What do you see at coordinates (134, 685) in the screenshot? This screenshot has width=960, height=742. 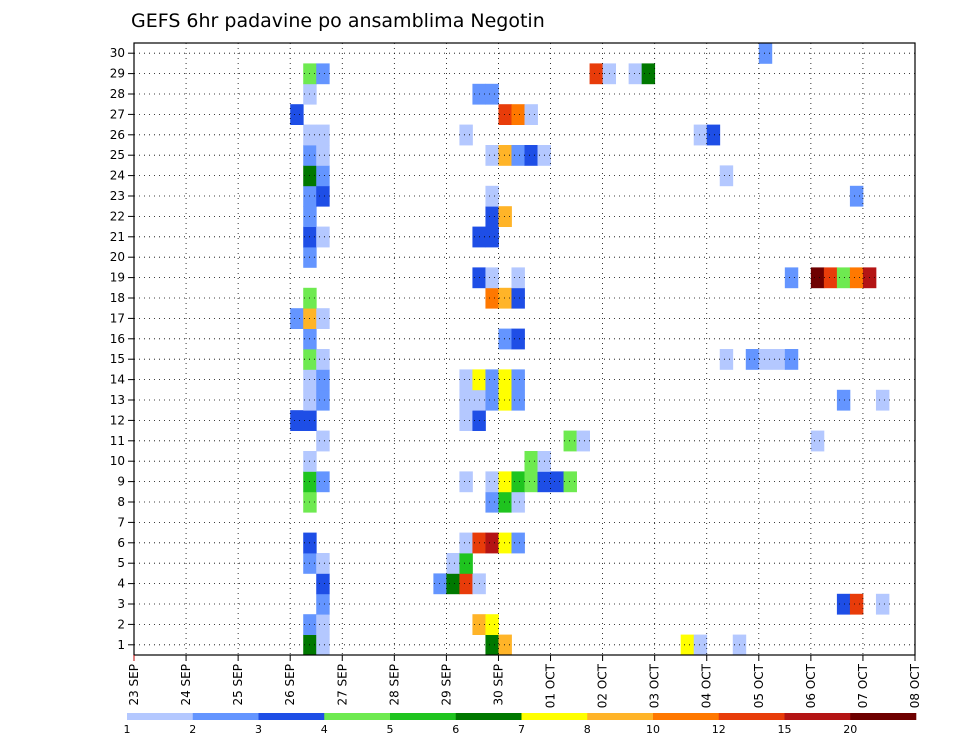 I see `x-tick-label: 23 SEP` at bounding box center [134, 685].